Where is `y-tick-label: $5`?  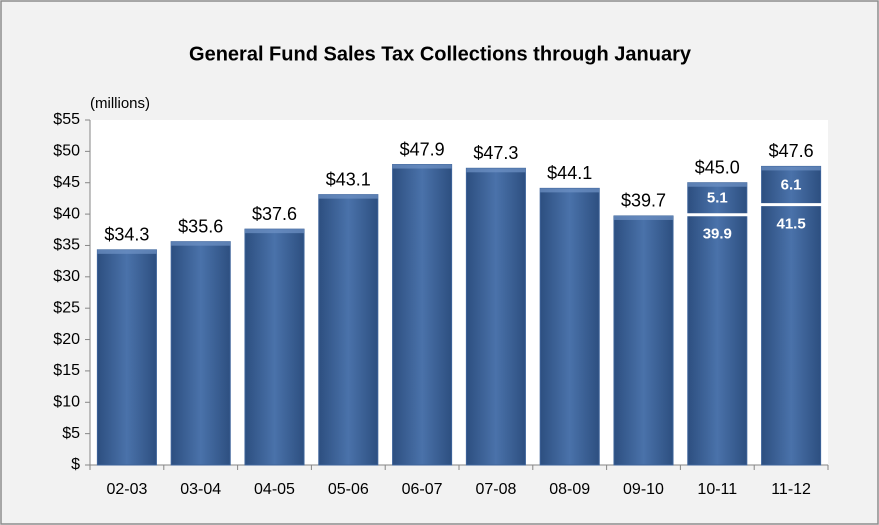 y-tick-label: $5 is located at coordinates (71, 433).